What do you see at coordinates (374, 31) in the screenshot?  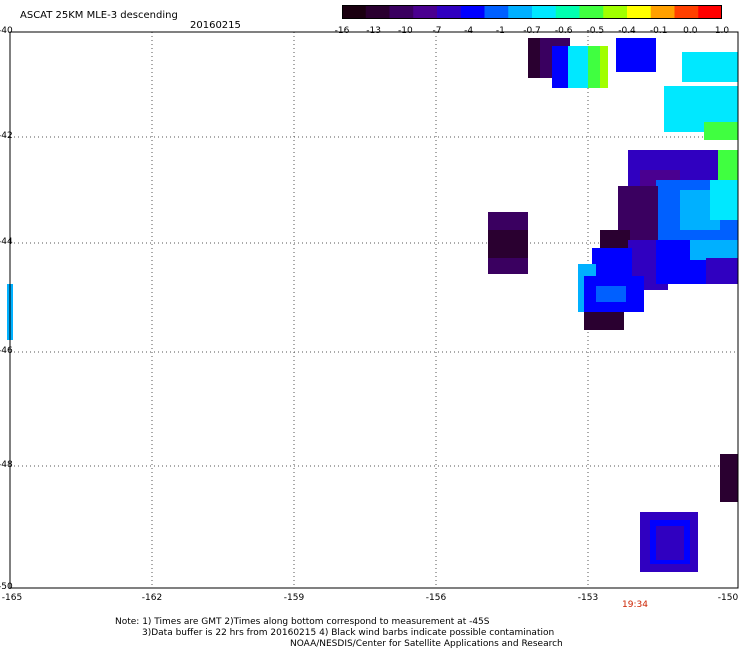 I see `colorbar-tick-label: -13` at bounding box center [374, 31].